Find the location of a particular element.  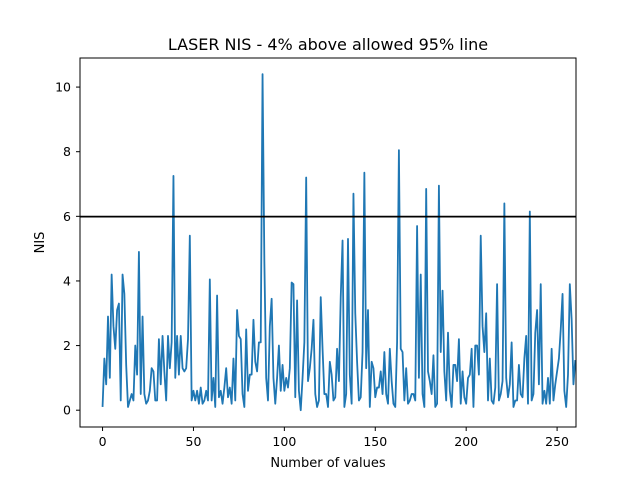

x-tick-label: 0 is located at coordinates (103, 441).